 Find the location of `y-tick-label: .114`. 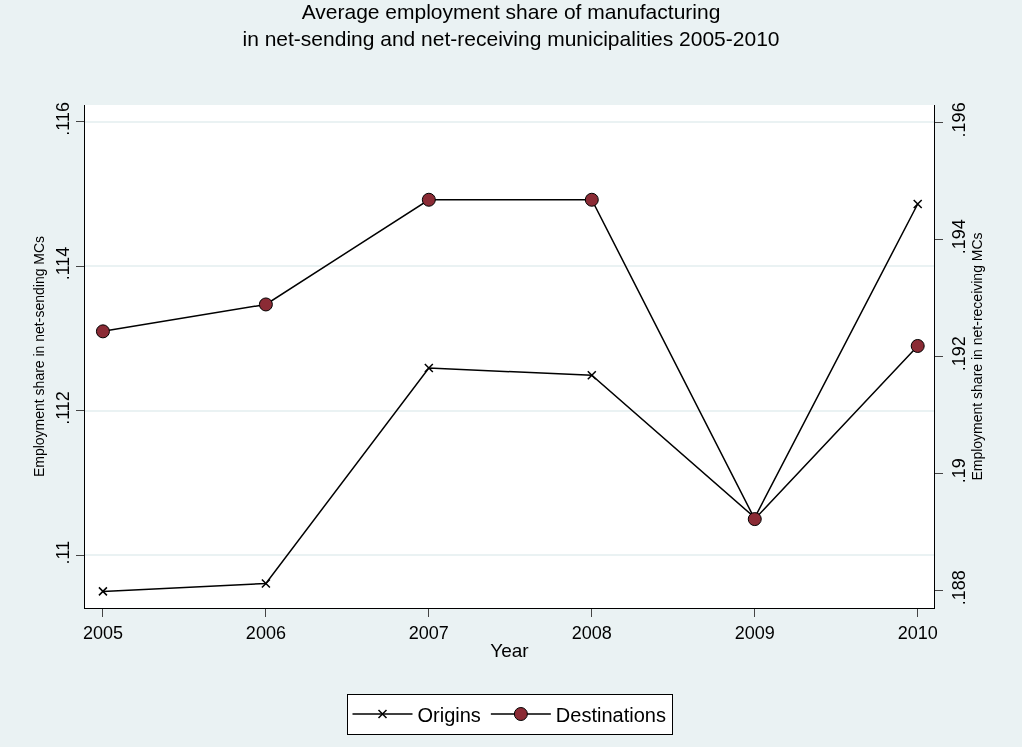

y-tick-label: .114 is located at coordinates (62, 263).